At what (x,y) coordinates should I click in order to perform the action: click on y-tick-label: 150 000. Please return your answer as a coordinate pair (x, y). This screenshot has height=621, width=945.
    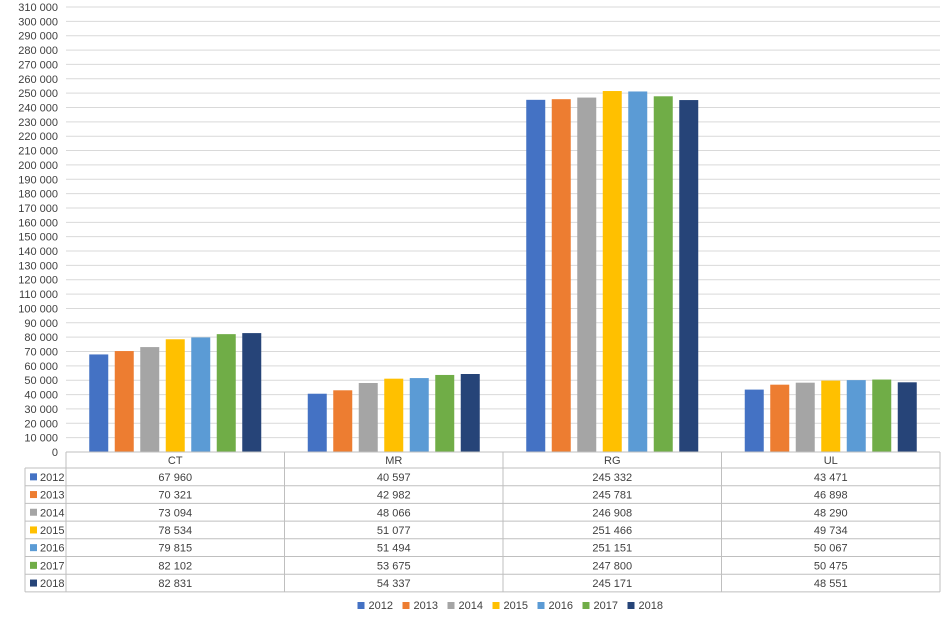
    Looking at the image, I should click on (38, 238).